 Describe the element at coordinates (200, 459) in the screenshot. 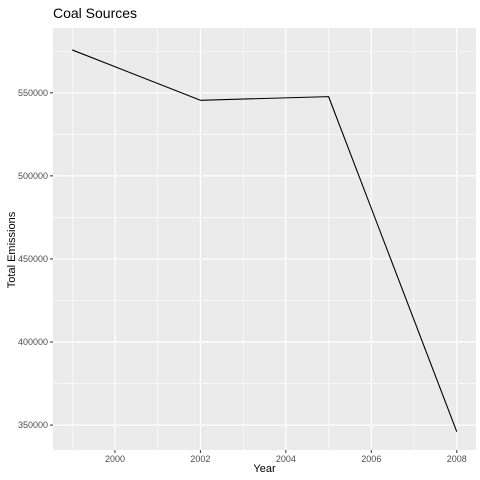

I see `x-tick-label: 2002` at that location.